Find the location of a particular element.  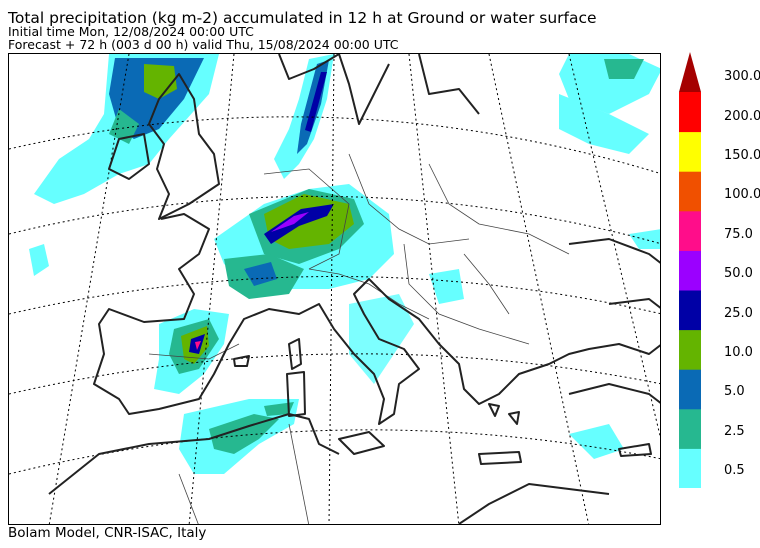

colorbar-tick-label: 200.0 is located at coordinates (742, 116).